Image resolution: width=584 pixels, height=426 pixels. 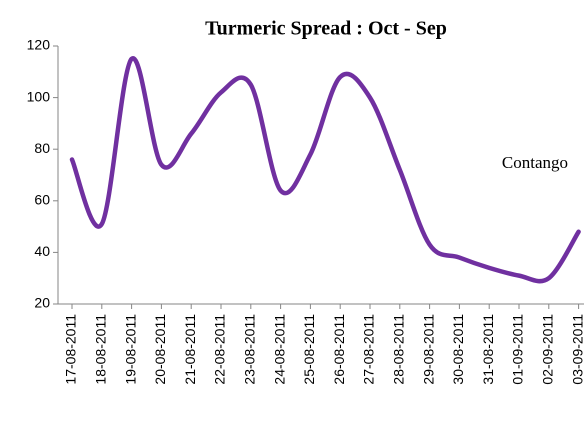 What do you see at coordinates (42, 303) in the screenshot?
I see `y-tick-label: 20` at bounding box center [42, 303].